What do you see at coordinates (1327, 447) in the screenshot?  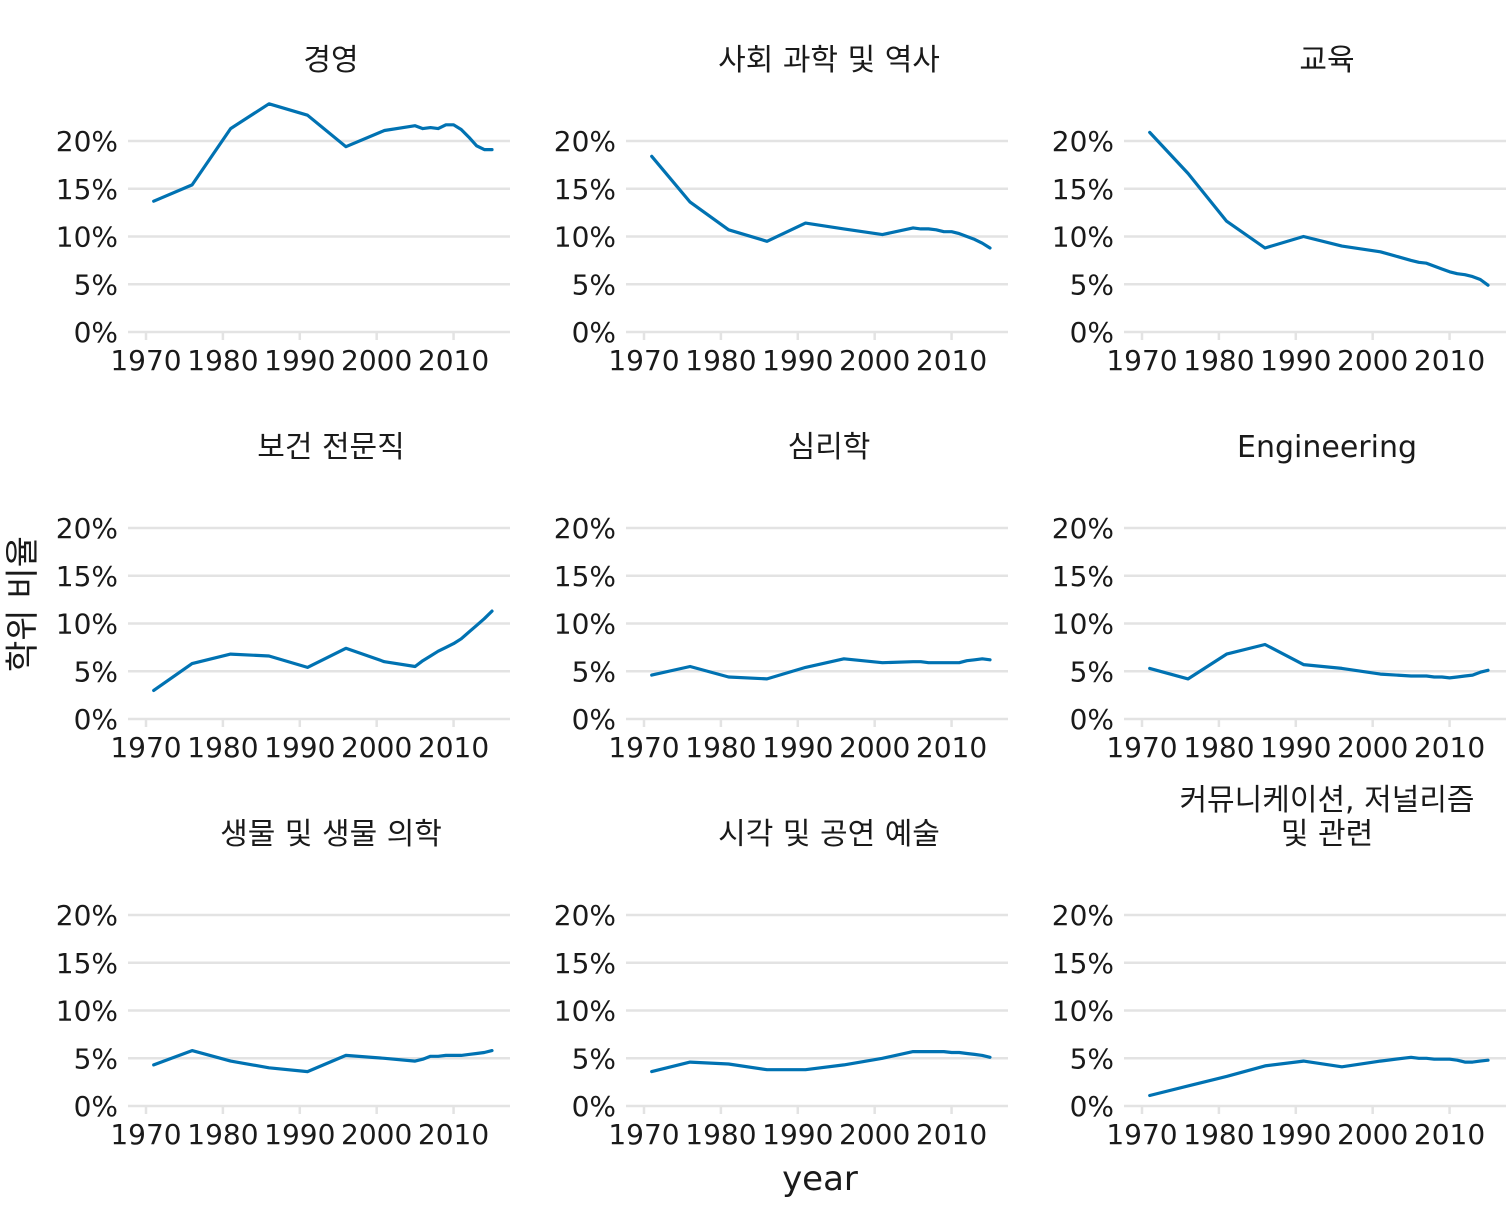 I see `panel-title: Engineering` at bounding box center [1327, 447].